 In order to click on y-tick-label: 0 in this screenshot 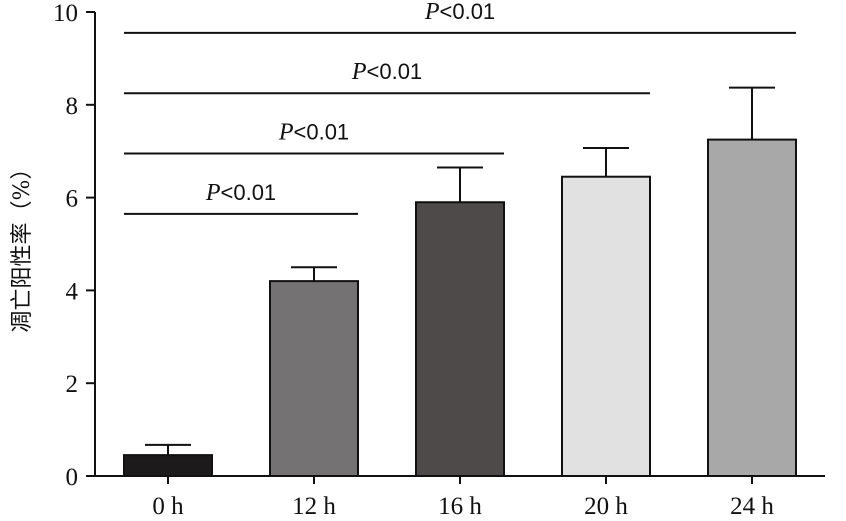, I will do `click(72, 477)`.